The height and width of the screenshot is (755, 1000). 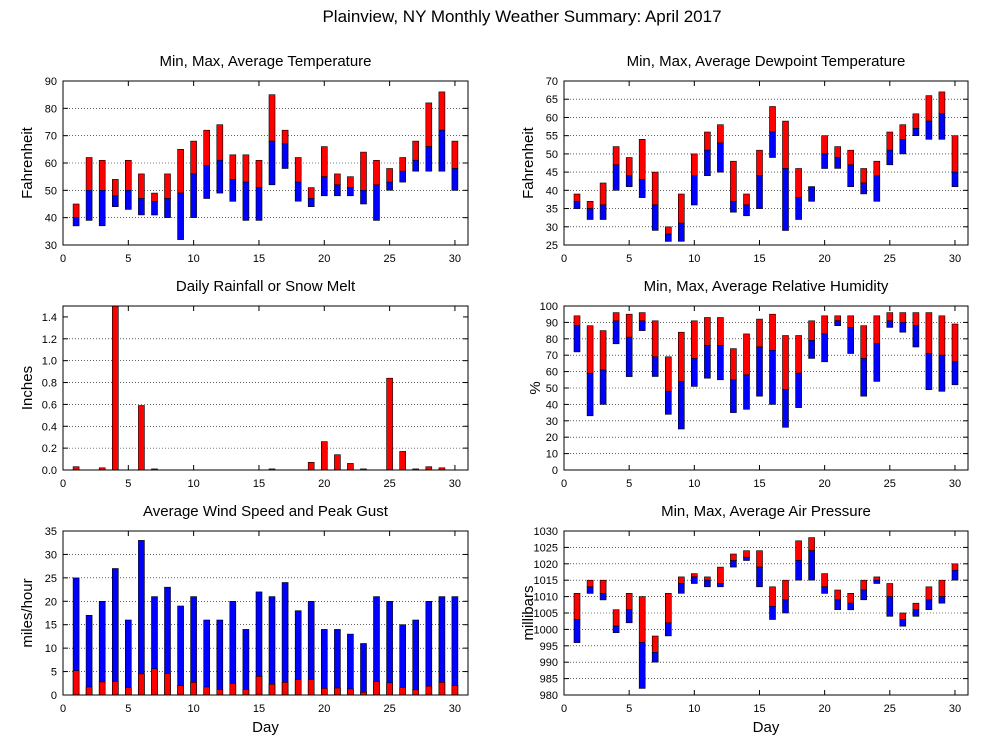 I want to click on x-tick-label: 5, so click(x=629, y=259).